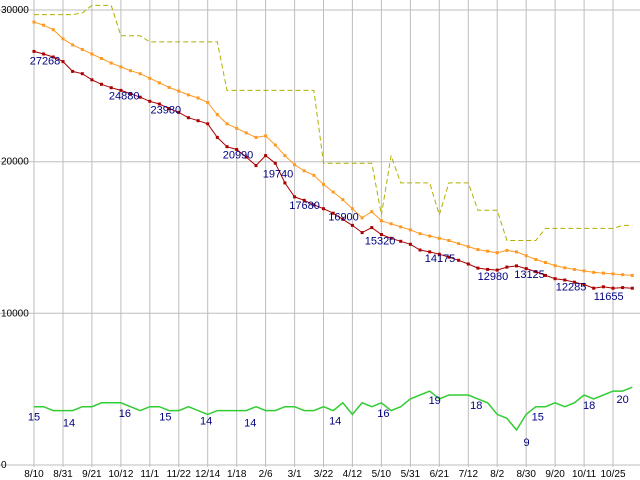 The width and height of the screenshot is (640, 480). What do you see at coordinates (435, 401) in the screenshot?
I see `offer-count-value-label: 19` at bounding box center [435, 401].